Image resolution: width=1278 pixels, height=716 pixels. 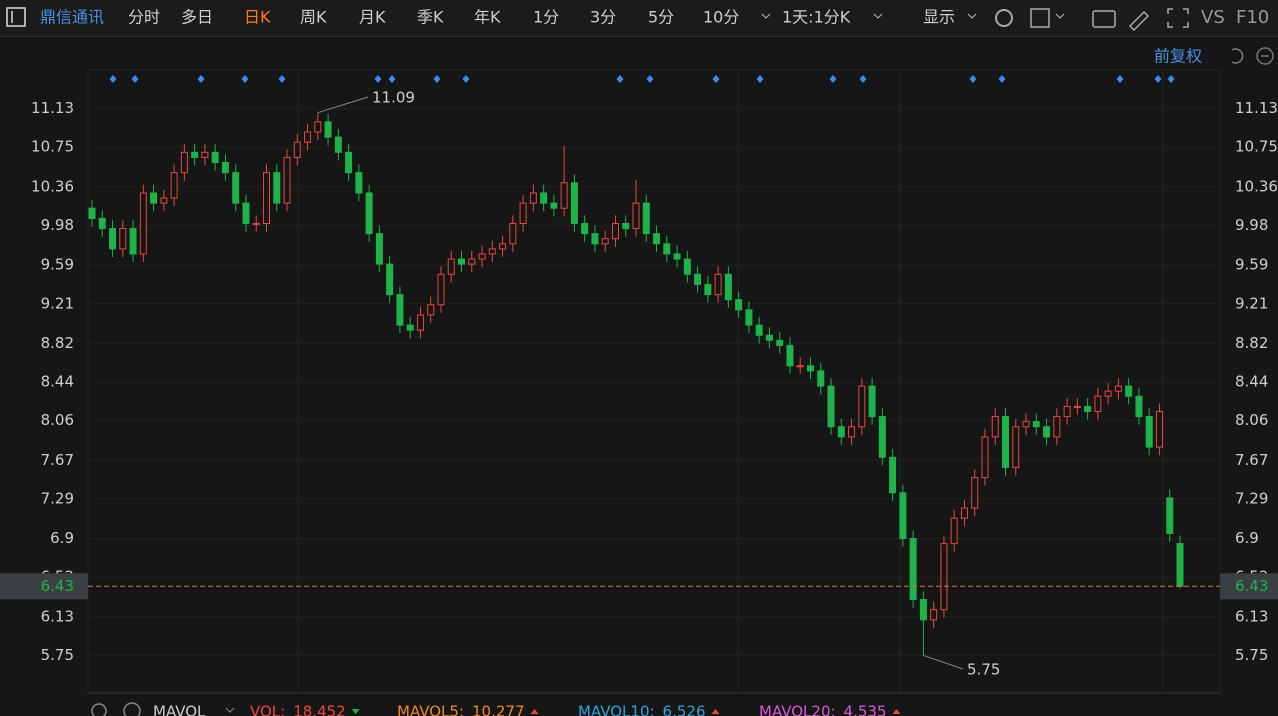 What do you see at coordinates (487, 17) in the screenshot?
I see `period-tab: 年K` at bounding box center [487, 17].